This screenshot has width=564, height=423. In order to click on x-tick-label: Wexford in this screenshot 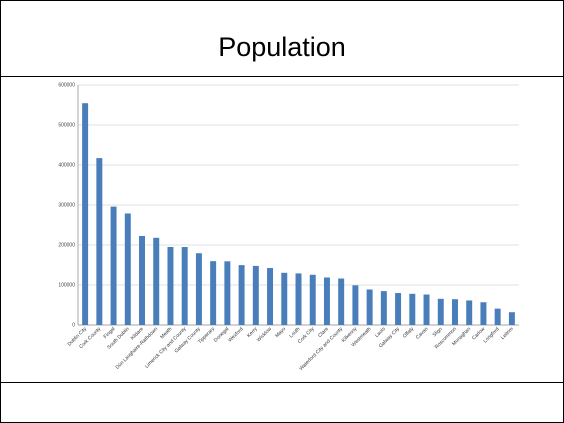, I will do `click(235, 334)`.